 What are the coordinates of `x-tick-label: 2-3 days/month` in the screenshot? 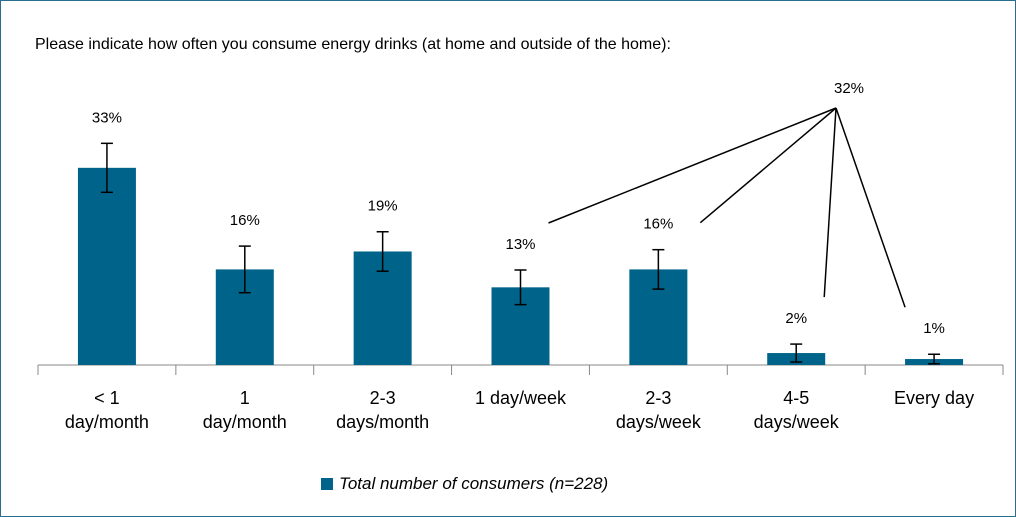 It's located at (383, 410).